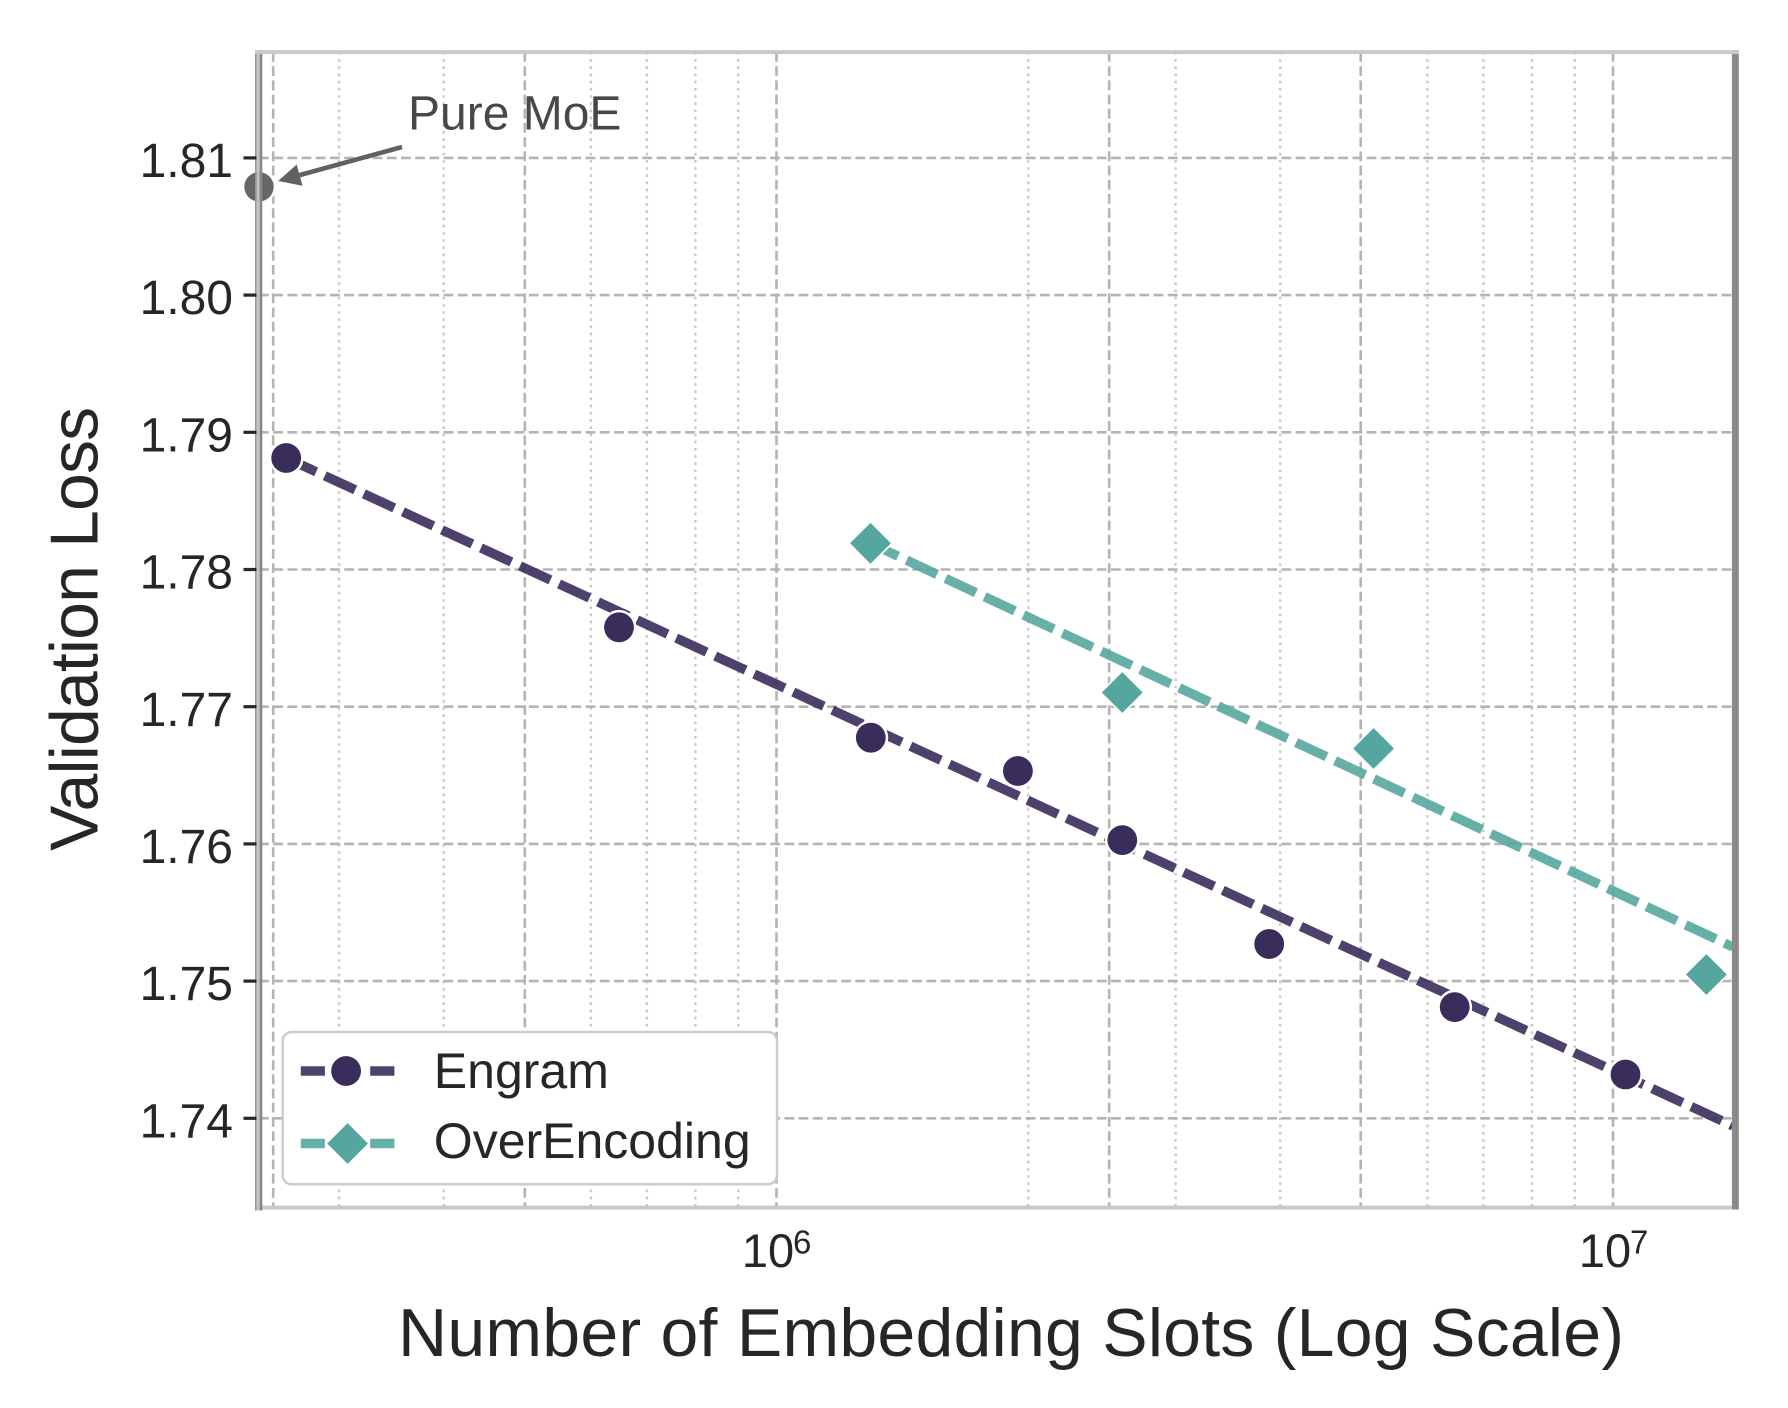  What do you see at coordinates (186, 161) in the screenshot?
I see `svg-text: 1.81` at bounding box center [186, 161].